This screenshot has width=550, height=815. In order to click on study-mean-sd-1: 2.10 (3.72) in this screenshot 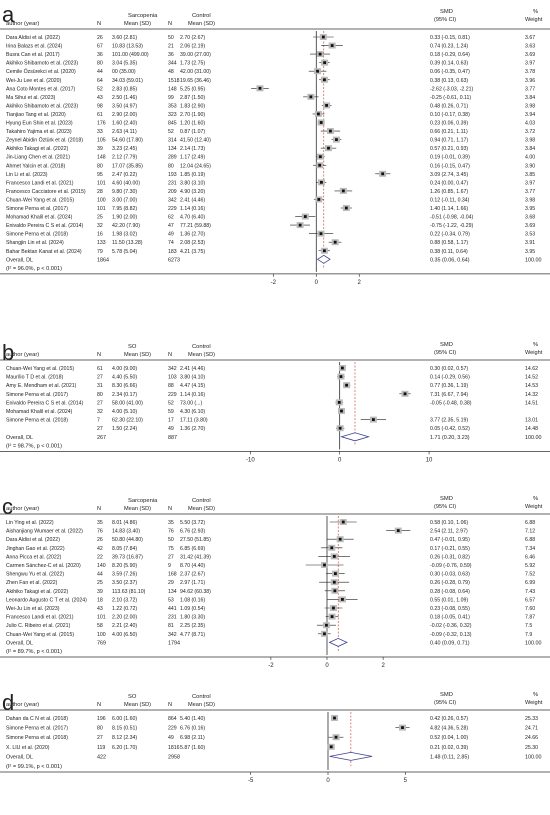, I will do `click(124, 600)`.